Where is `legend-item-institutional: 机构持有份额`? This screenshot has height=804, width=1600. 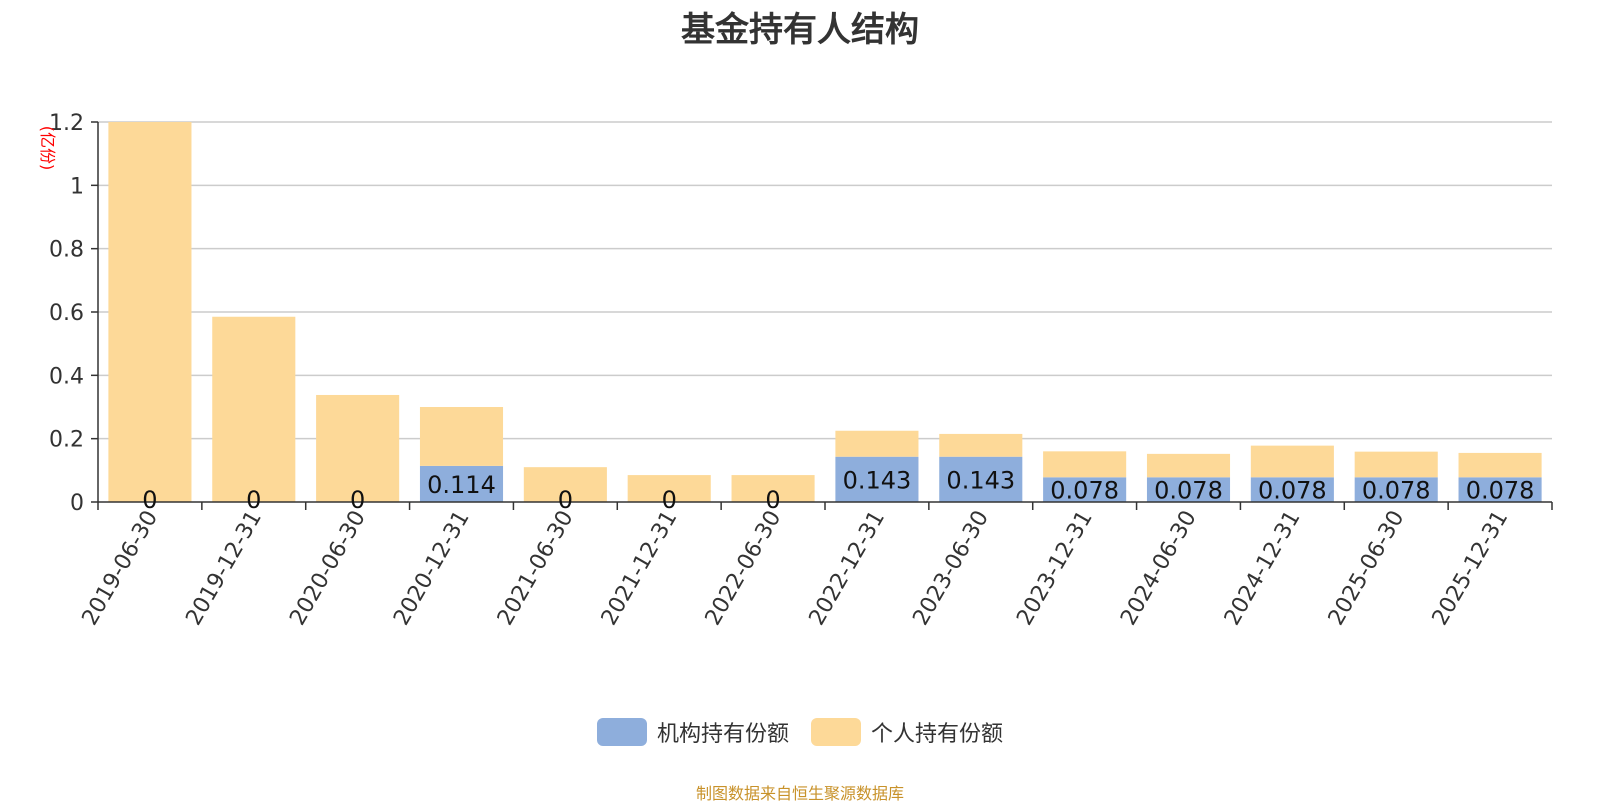 legend-item-institutional: 机构持有份额 is located at coordinates (692, 732).